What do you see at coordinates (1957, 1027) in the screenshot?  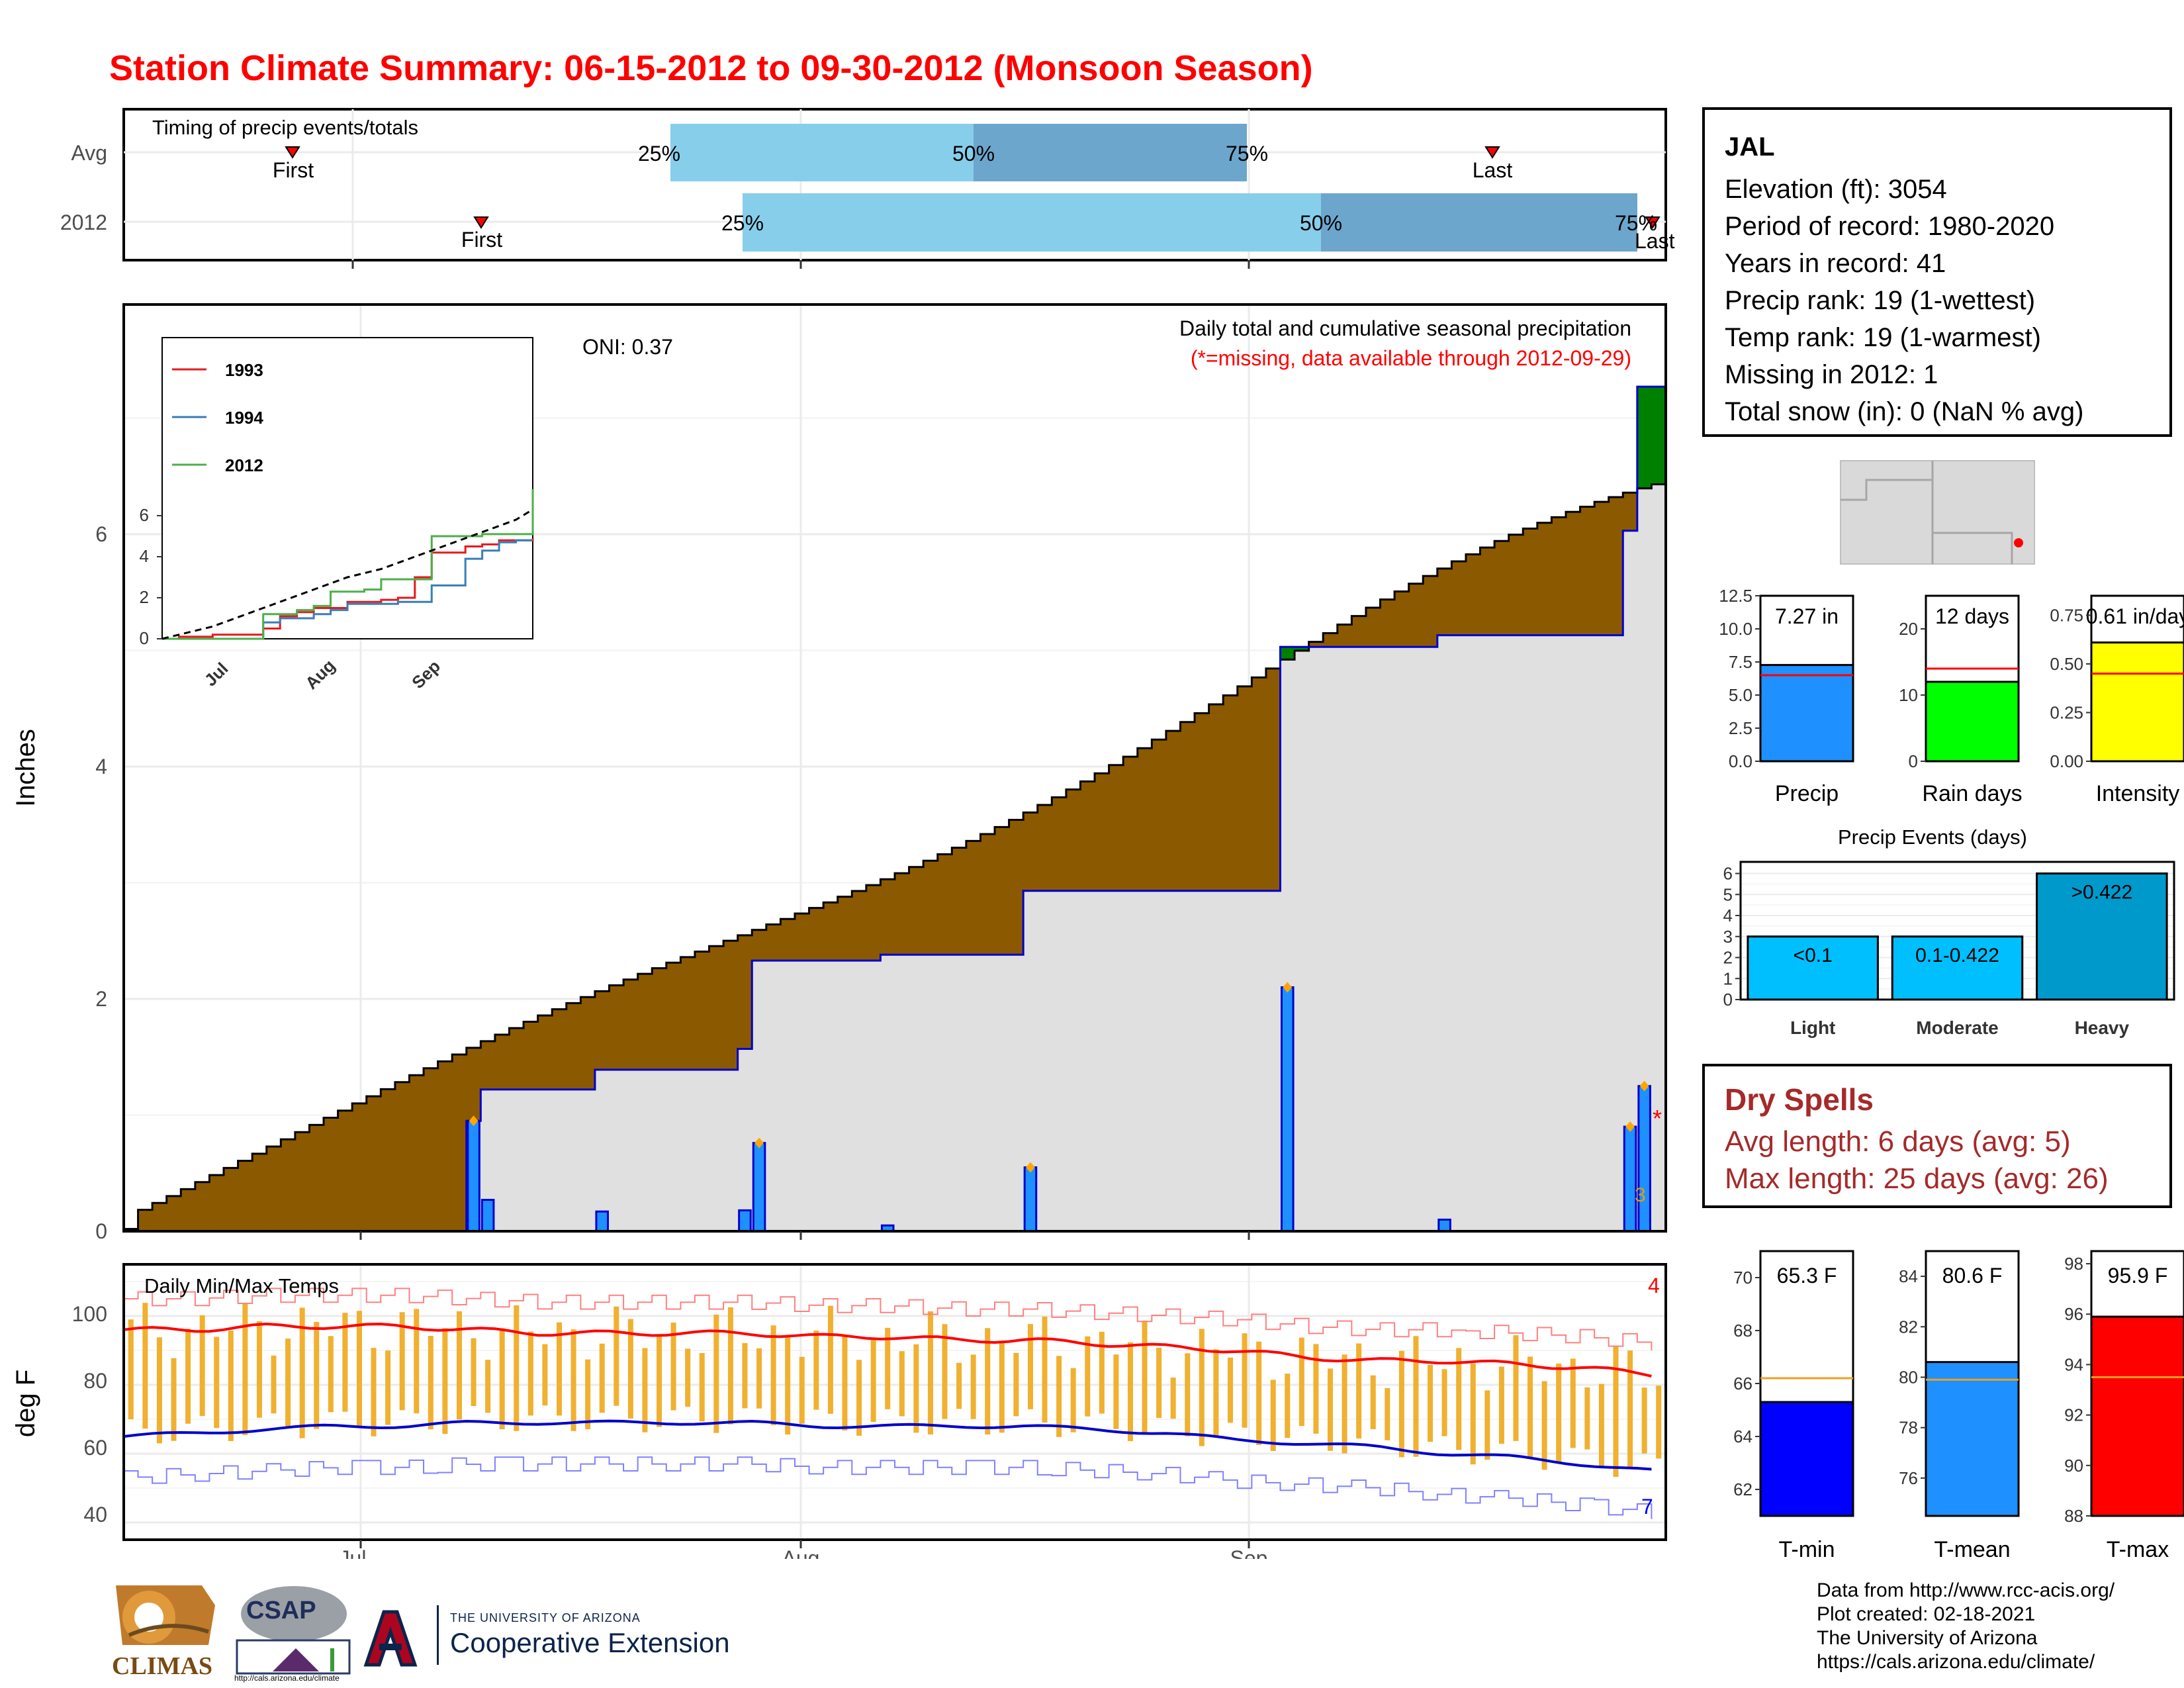 I see `events-category-label: Moderate` at bounding box center [1957, 1027].